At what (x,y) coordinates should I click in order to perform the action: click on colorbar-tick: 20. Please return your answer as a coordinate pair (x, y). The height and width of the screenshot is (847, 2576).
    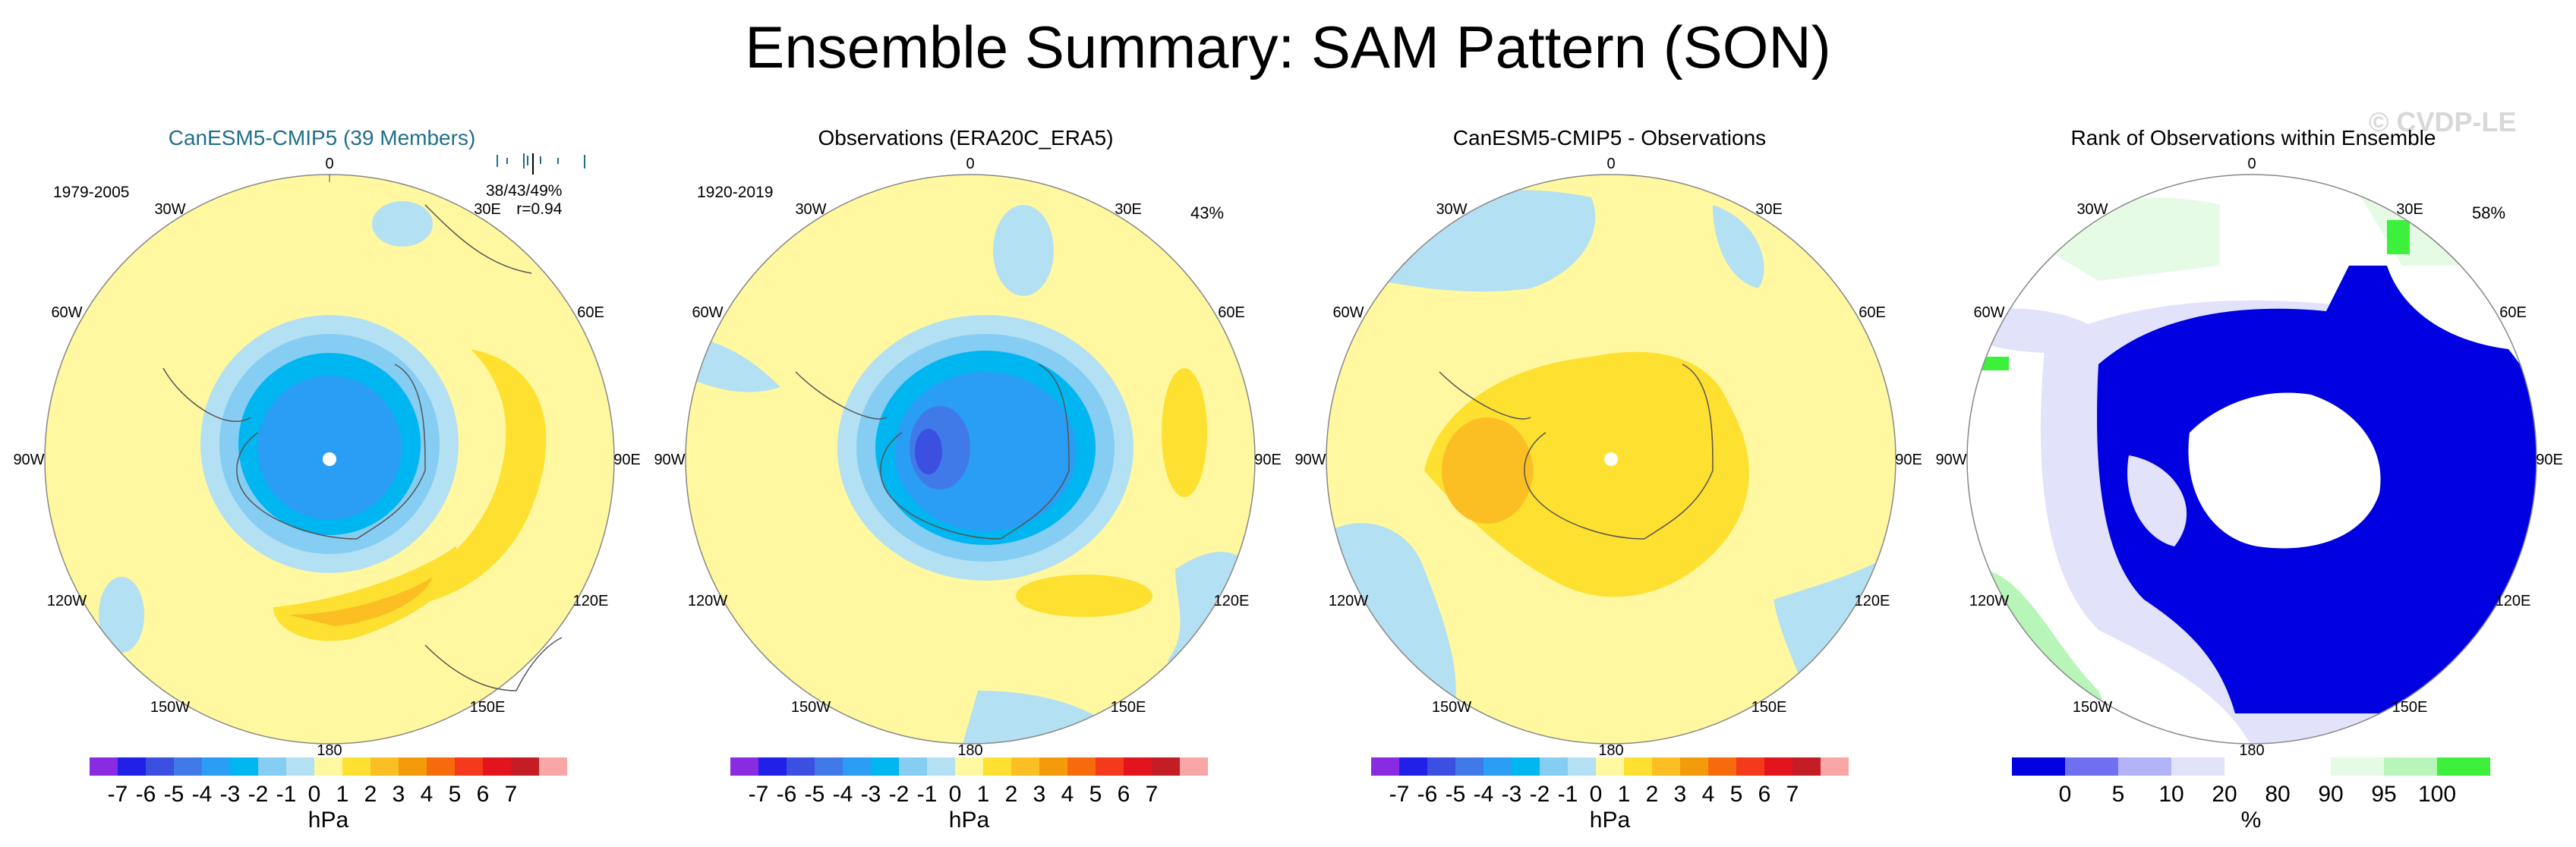
    Looking at the image, I should click on (2224, 794).